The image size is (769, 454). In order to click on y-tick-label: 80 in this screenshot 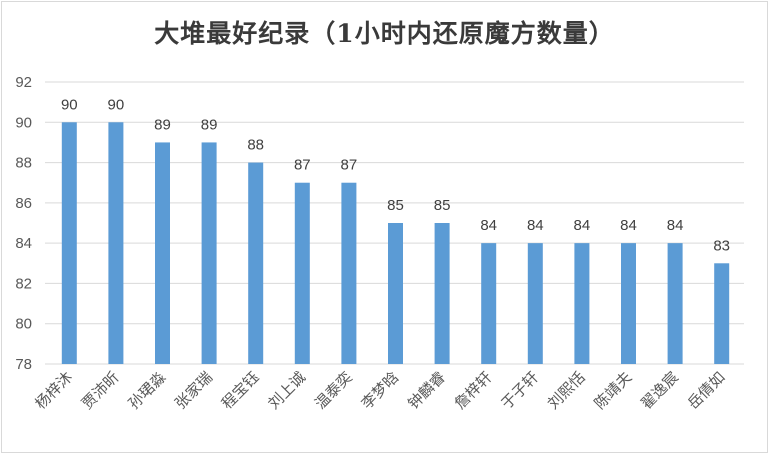, I will do `click(23, 324)`.